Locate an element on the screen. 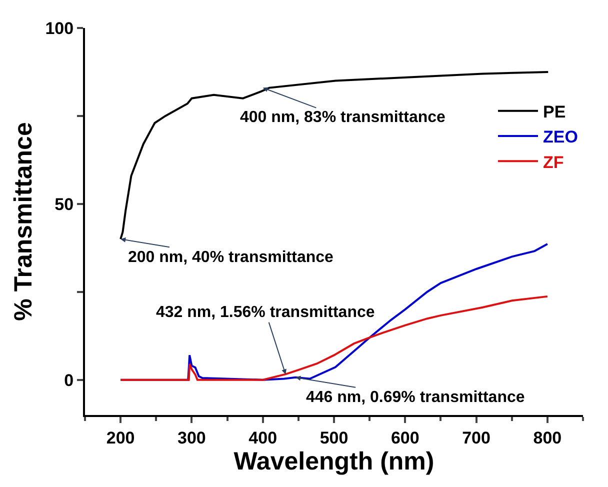 The image size is (608, 487). y-tick-label: 100 is located at coordinates (59, 28).